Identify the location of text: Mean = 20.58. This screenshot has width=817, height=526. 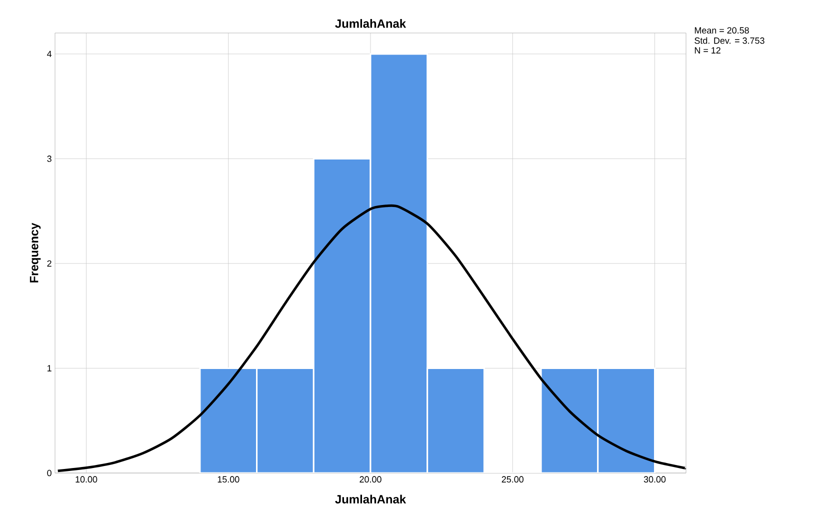
(721, 30).